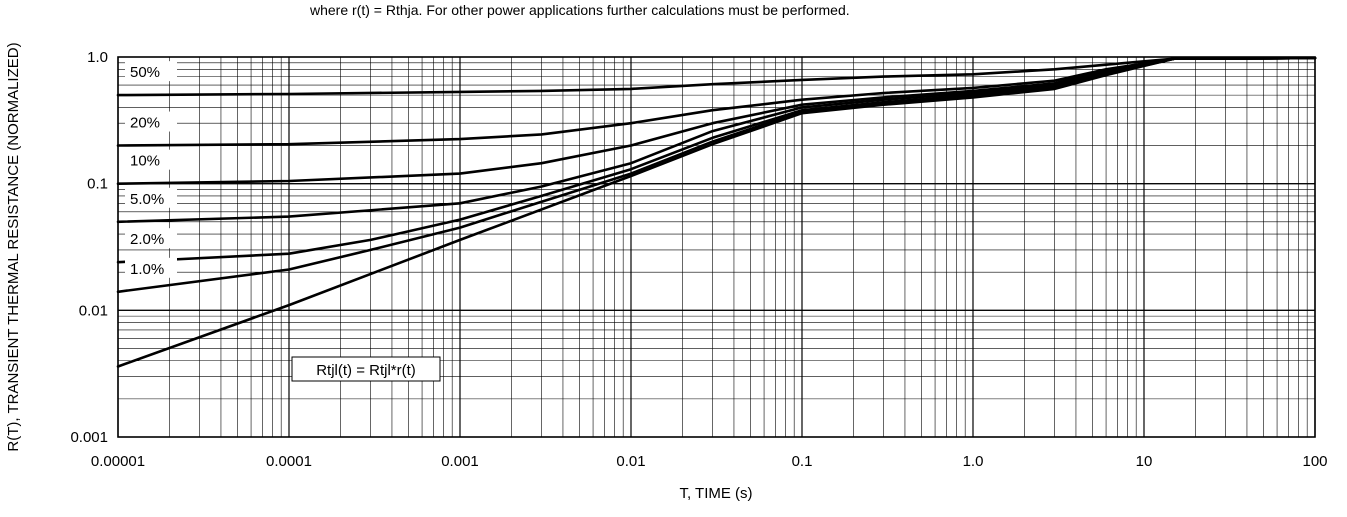 The height and width of the screenshot is (517, 1347). Describe the element at coordinates (97, 184) in the screenshot. I see `y-tick-label: 0.1` at that location.